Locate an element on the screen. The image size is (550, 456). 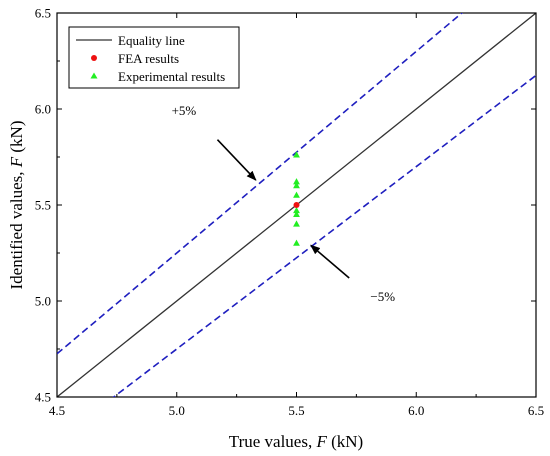
y-tick-label-0: 4.5 is located at coordinates (43, 397).